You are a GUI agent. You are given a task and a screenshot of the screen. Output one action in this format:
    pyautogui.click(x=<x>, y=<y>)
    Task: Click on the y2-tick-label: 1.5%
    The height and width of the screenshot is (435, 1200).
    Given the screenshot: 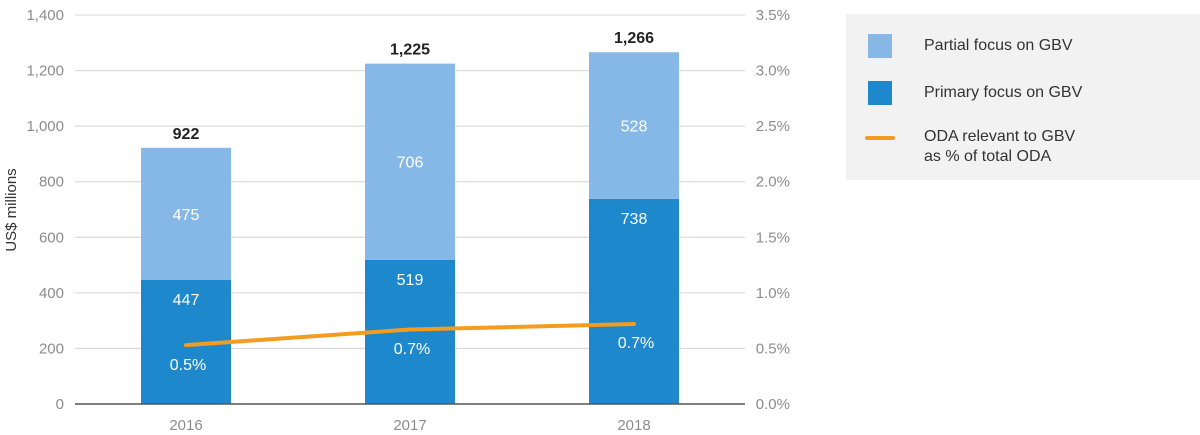 What is the action you would take?
    pyautogui.click(x=773, y=237)
    